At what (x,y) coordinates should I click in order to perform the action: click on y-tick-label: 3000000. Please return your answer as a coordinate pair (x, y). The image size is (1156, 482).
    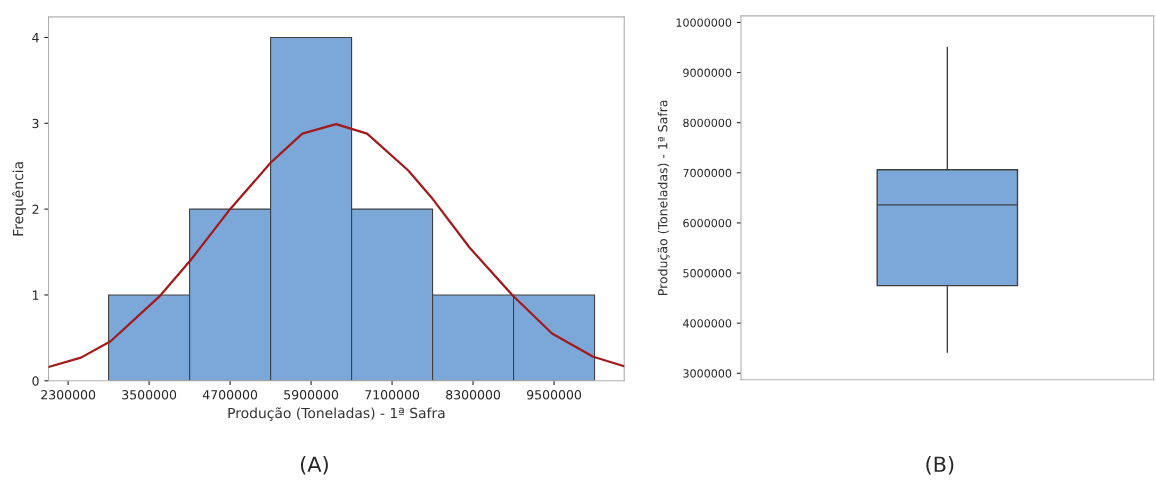
    Looking at the image, I should click on (707, 373).